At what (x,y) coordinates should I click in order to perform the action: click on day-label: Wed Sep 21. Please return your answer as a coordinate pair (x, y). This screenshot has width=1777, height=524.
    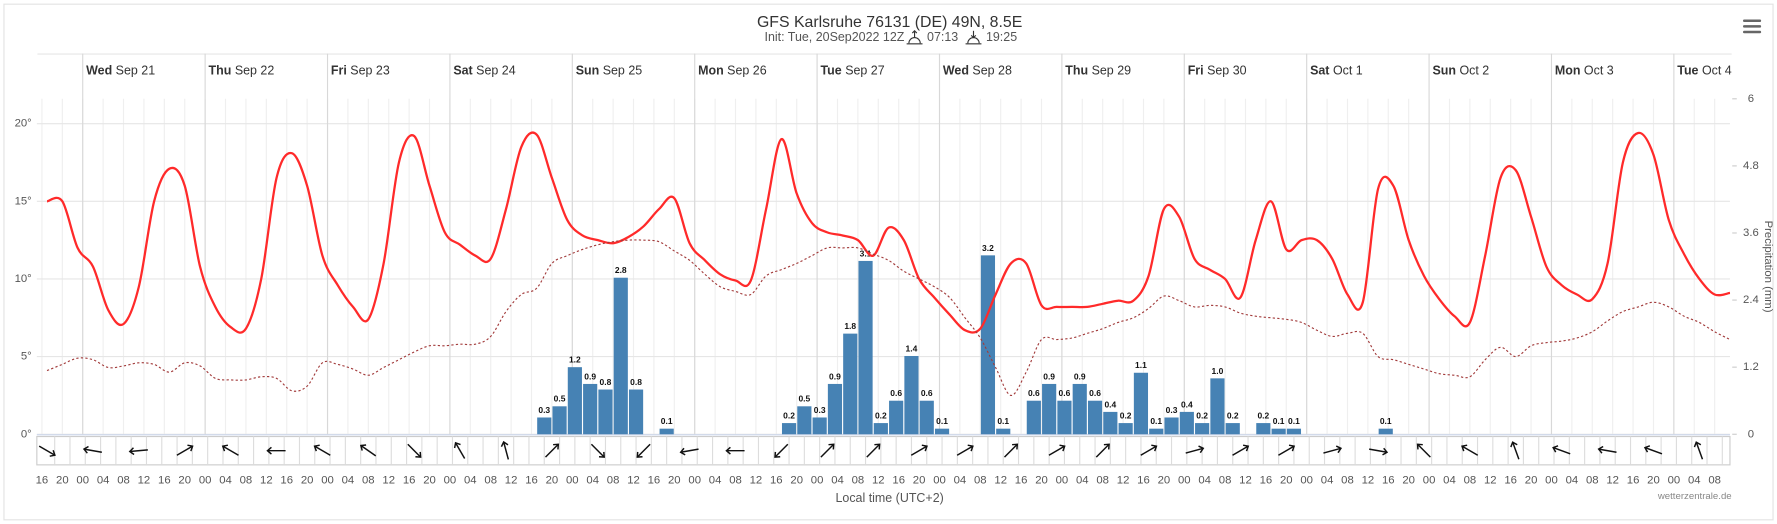
    Looking at the image, I should click on (120, 71).